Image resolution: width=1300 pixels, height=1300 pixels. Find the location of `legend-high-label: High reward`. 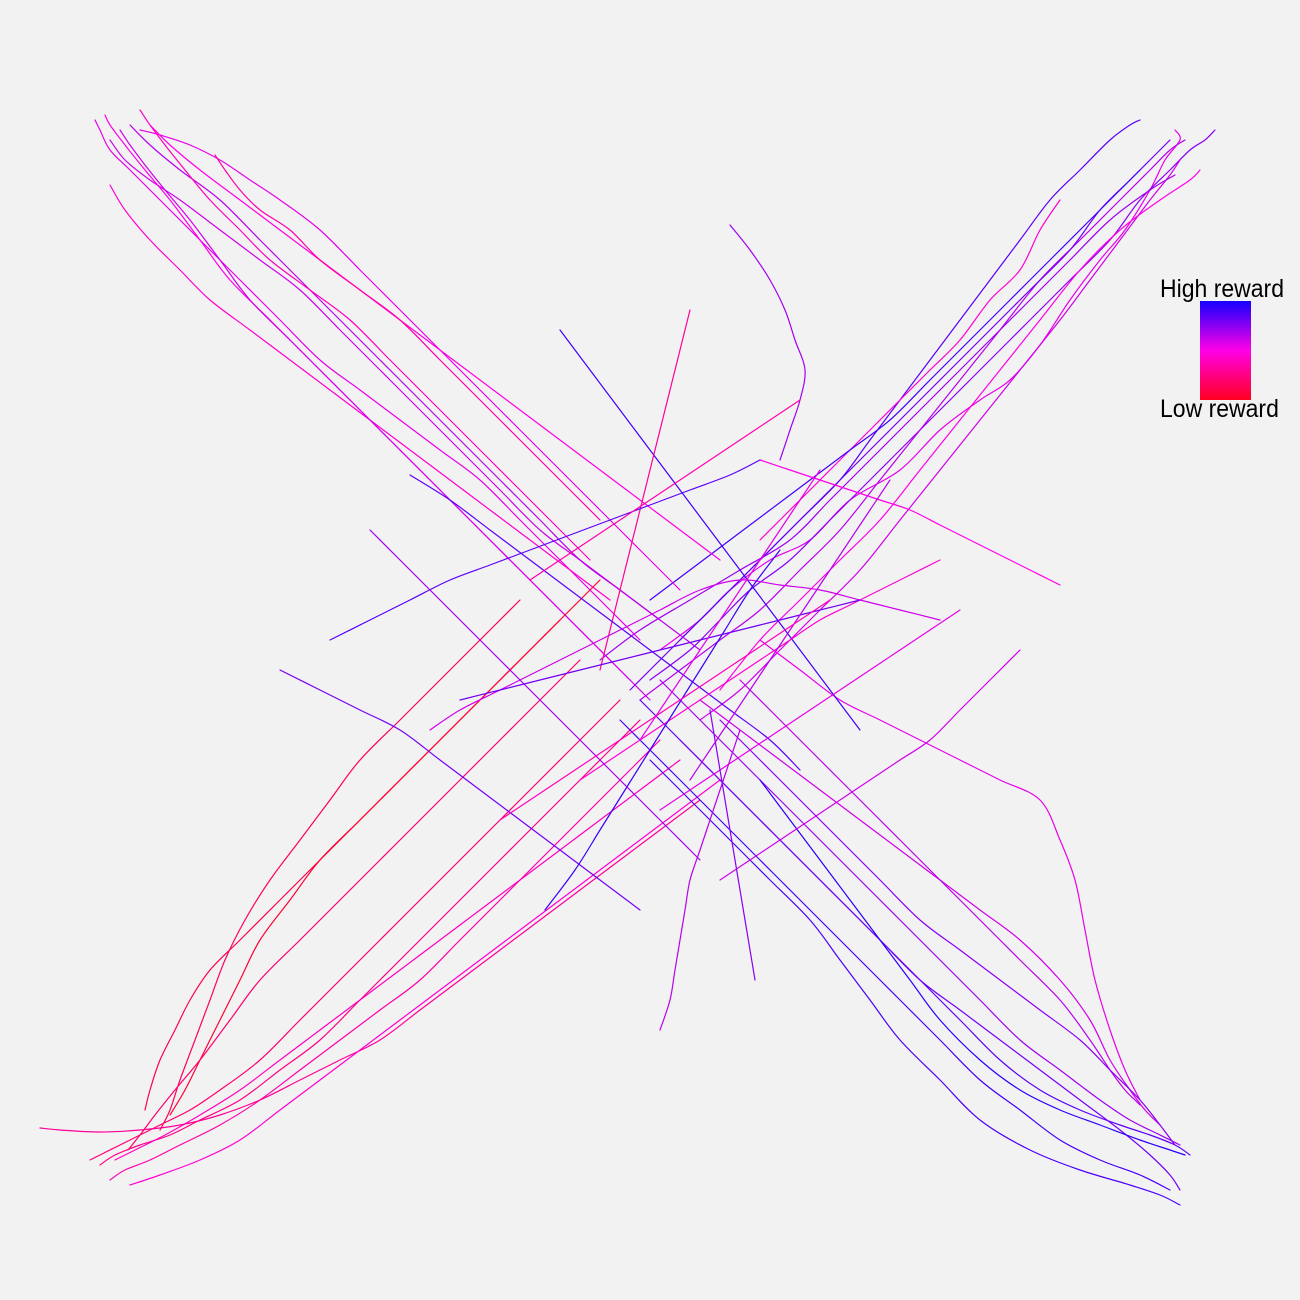

legend-high-label: High reward is located at coordinates (1222, 289).